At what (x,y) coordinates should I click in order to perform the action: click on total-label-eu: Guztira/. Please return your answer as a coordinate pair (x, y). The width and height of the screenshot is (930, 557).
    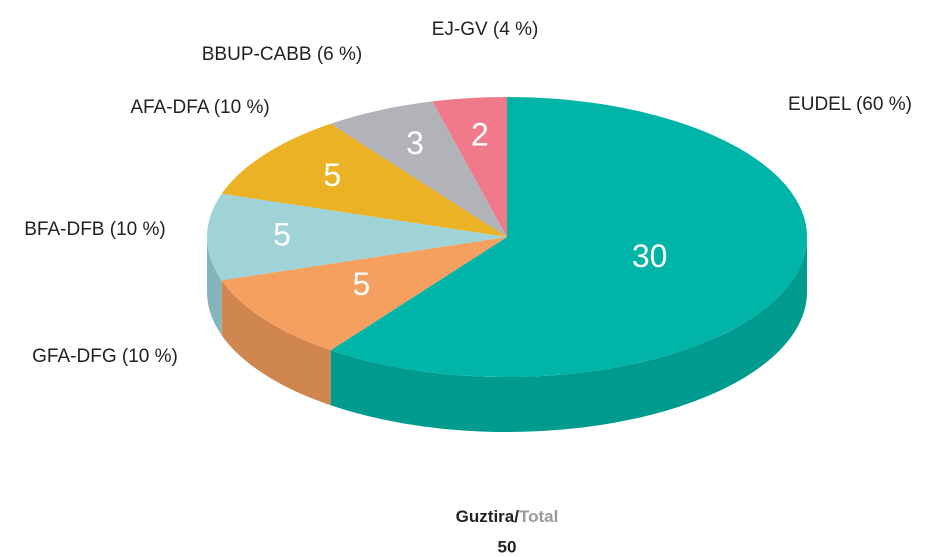
    Looking at the image, I should click on (488, 516).